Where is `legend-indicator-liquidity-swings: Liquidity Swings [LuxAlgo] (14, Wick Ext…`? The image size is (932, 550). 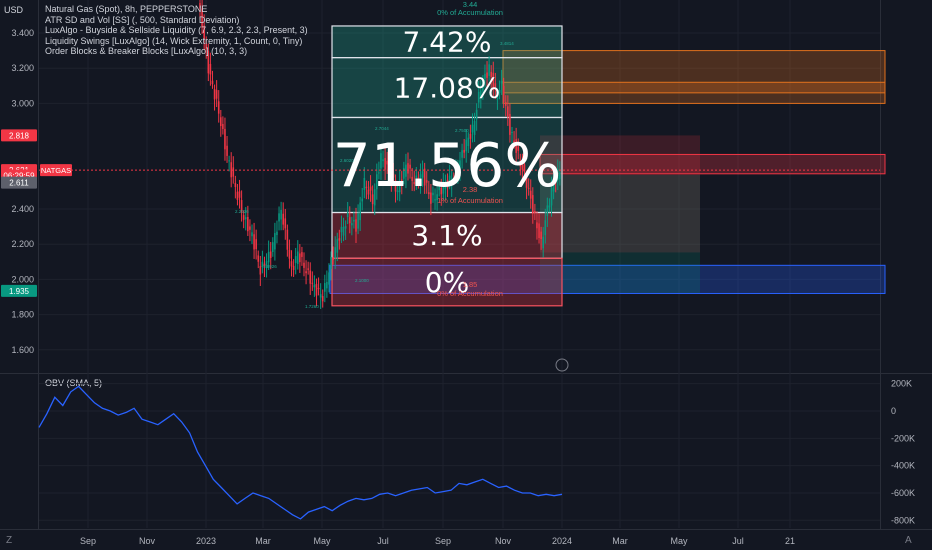
legend-indicator-liquidity-swings: Liquidity Swings [LuxAlgo] (14, Wick Ext… is located at coordinates (174, 40).